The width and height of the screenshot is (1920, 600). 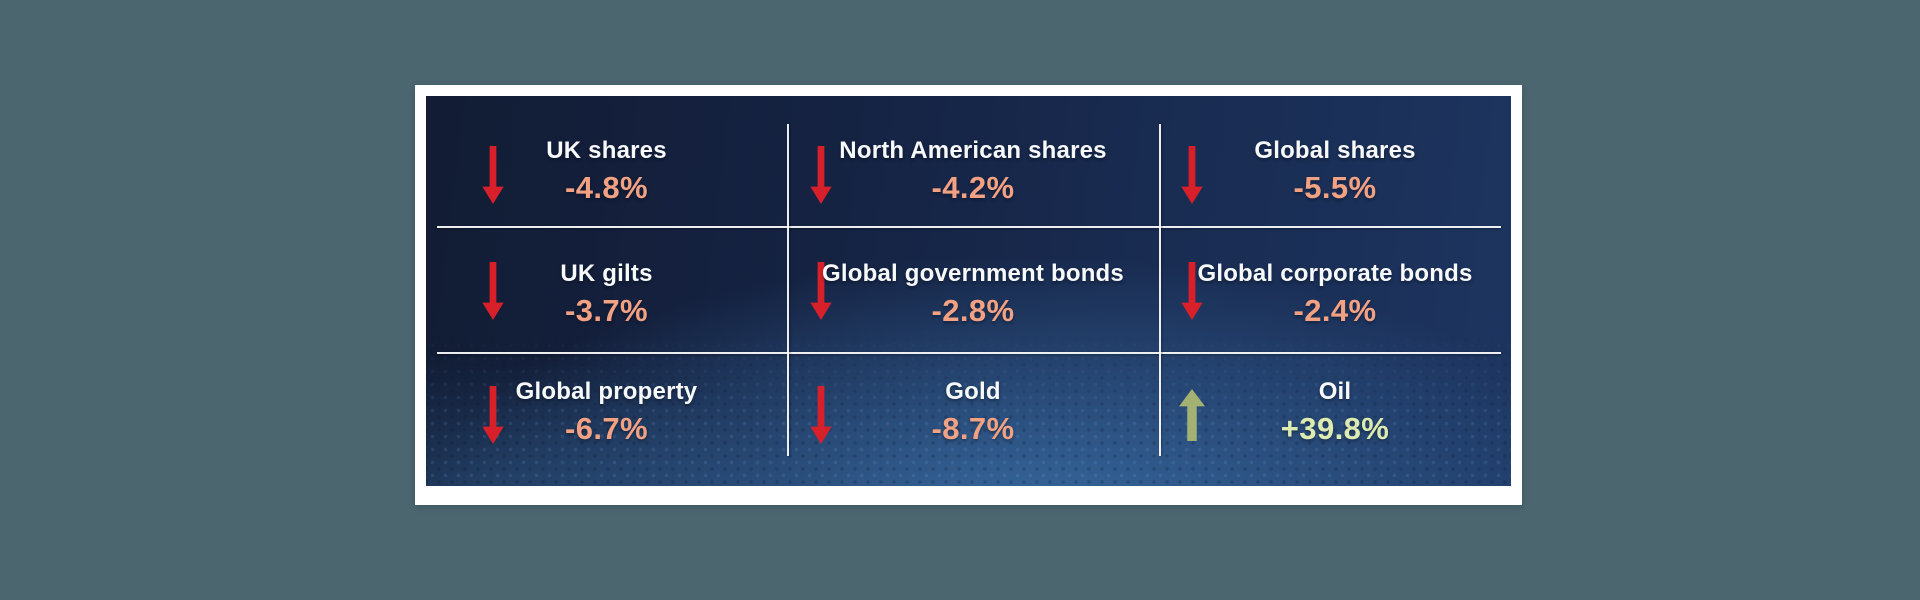 I want to click on cell-text: Global property -6.7%, so click(x=606, y=419).